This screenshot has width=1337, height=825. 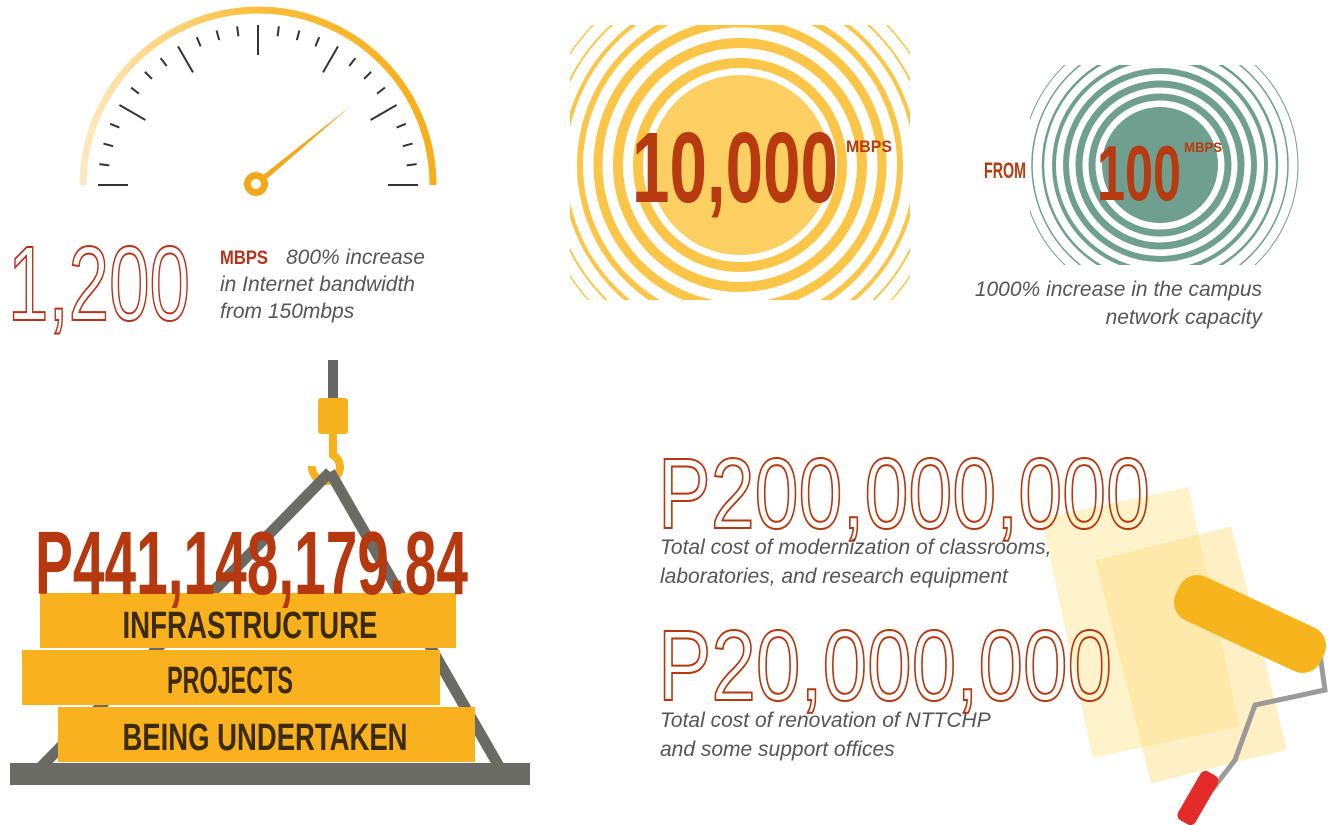 What do you see at coordinates (1185, 317) in the screenshot?
I see `network-caption: network capacity` at bounding box center [1185, 317].